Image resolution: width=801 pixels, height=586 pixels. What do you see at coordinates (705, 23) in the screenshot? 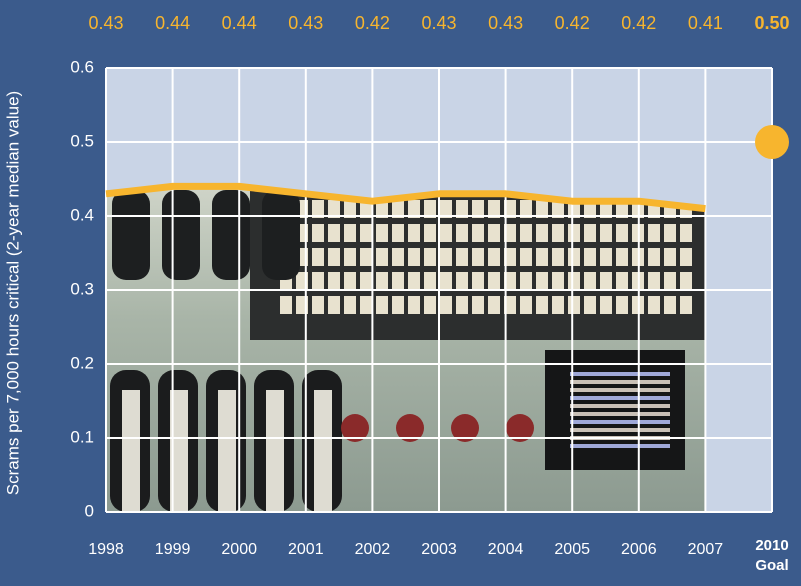
I see `value-label: 0.41` at bounding box center [705, 23].